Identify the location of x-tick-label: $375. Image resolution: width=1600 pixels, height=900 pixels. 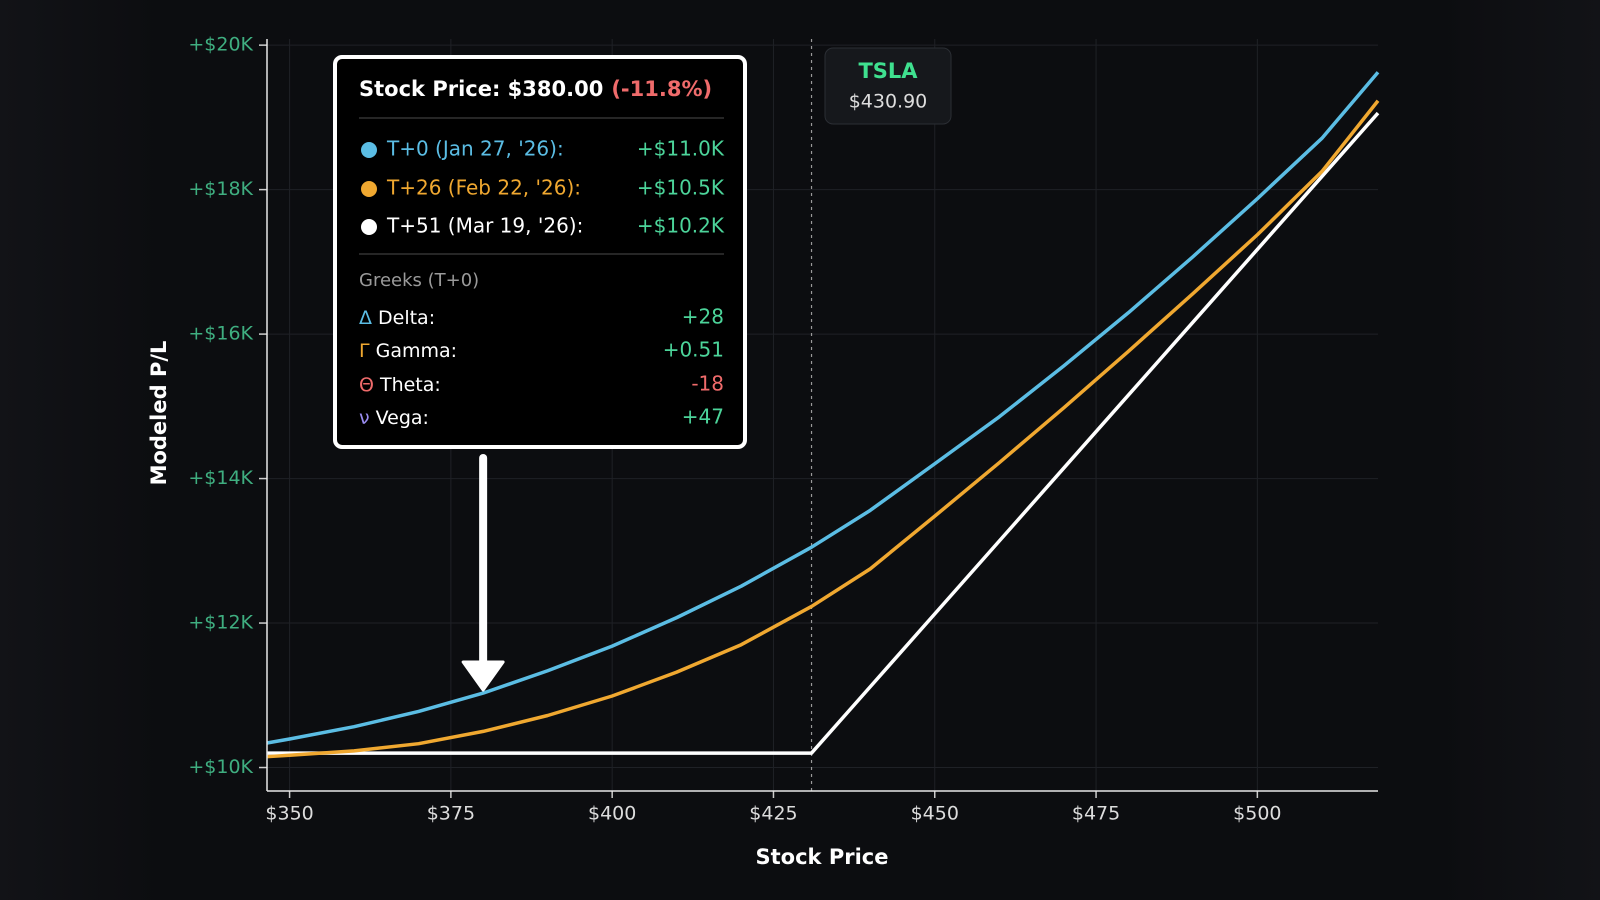
(451, 814).